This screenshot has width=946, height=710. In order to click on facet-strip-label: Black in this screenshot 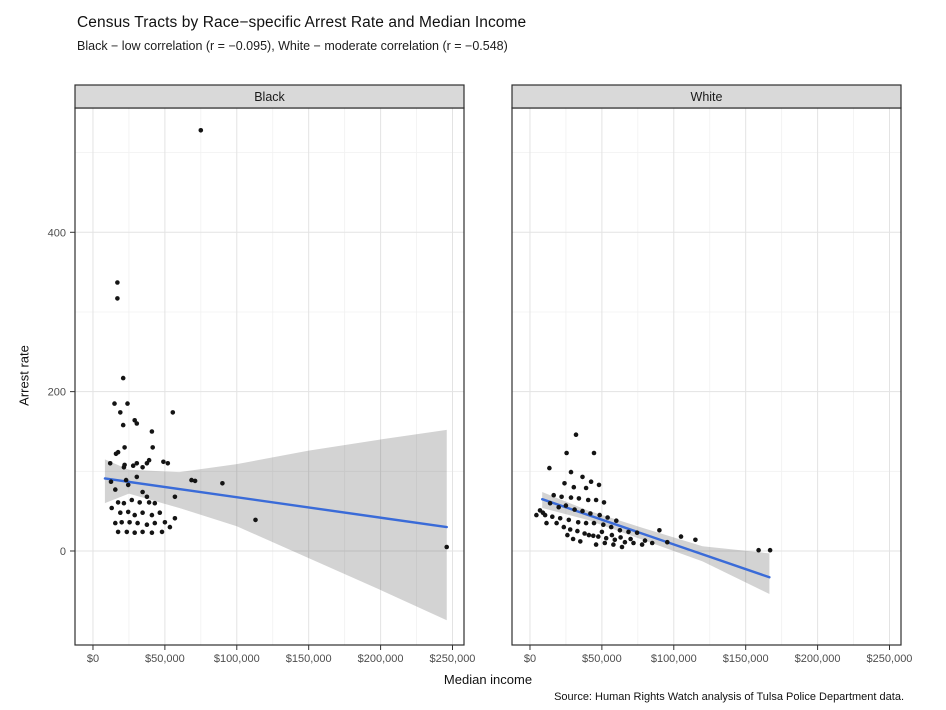, I will do `click(269, 97)`.